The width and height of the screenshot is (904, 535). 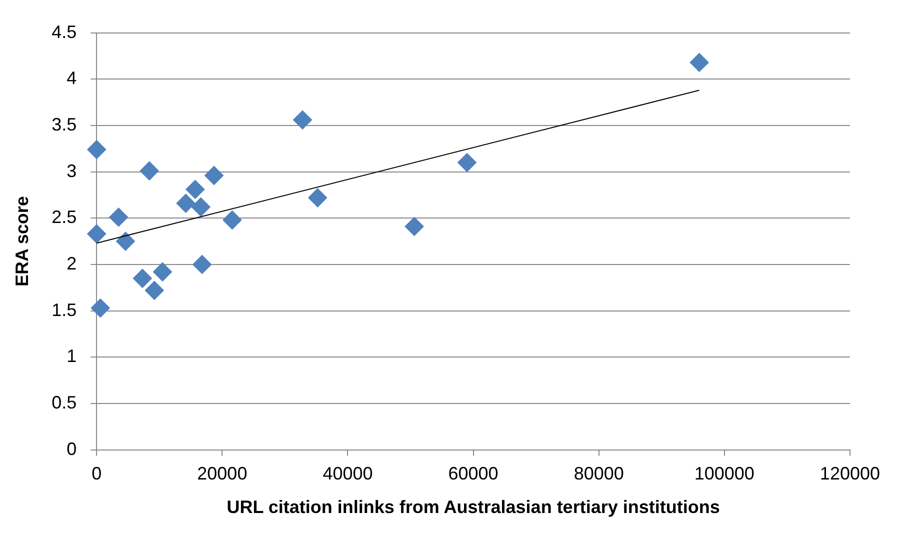 What do you see at coordinates (71, 263) in the screenshot?
I see `y-tick-label: 2` at bounding box center [71, 263].